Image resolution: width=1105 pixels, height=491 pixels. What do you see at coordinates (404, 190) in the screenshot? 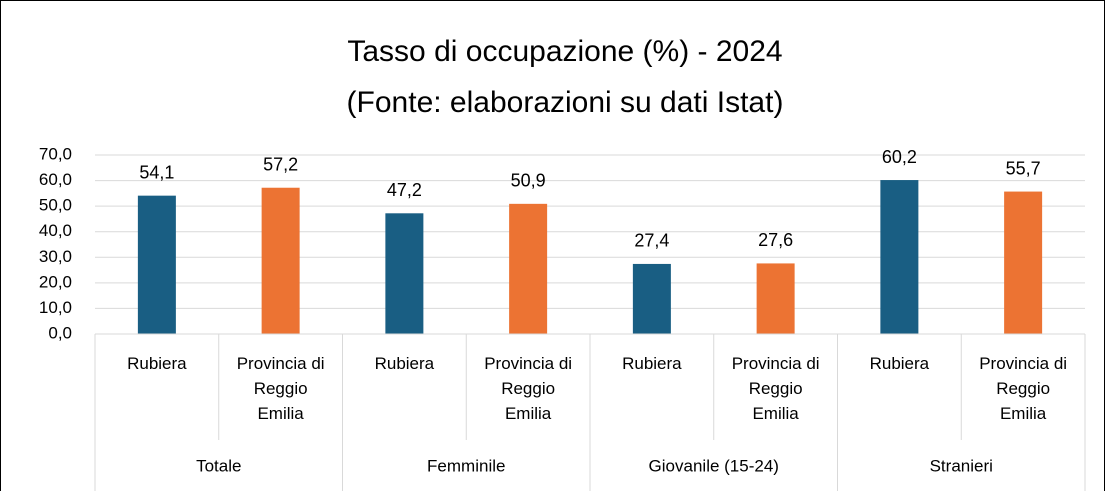
I see `data-label: 47,2` at bounding box center [404, 190].